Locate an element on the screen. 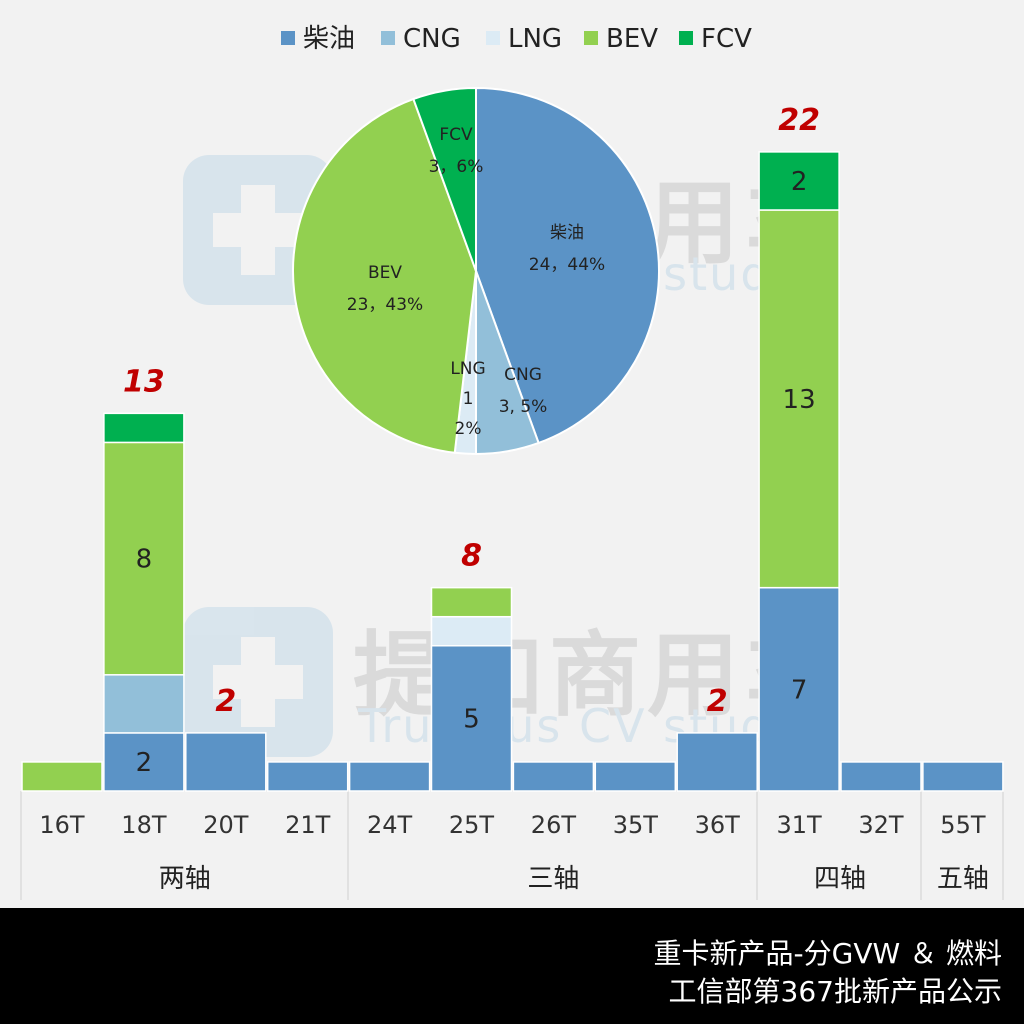 This screenshot has height=1024, width=1024. pie-label-value: 3，6% is located at coordinates (456, 167).